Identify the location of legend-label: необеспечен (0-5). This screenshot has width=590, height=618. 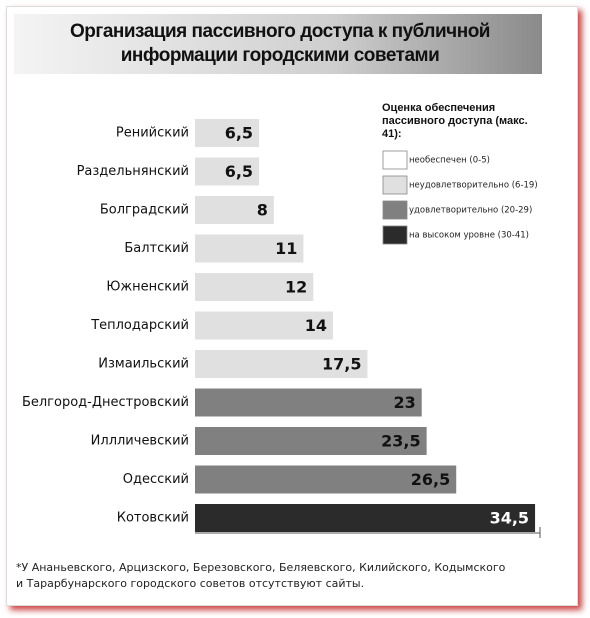
(449, 161).